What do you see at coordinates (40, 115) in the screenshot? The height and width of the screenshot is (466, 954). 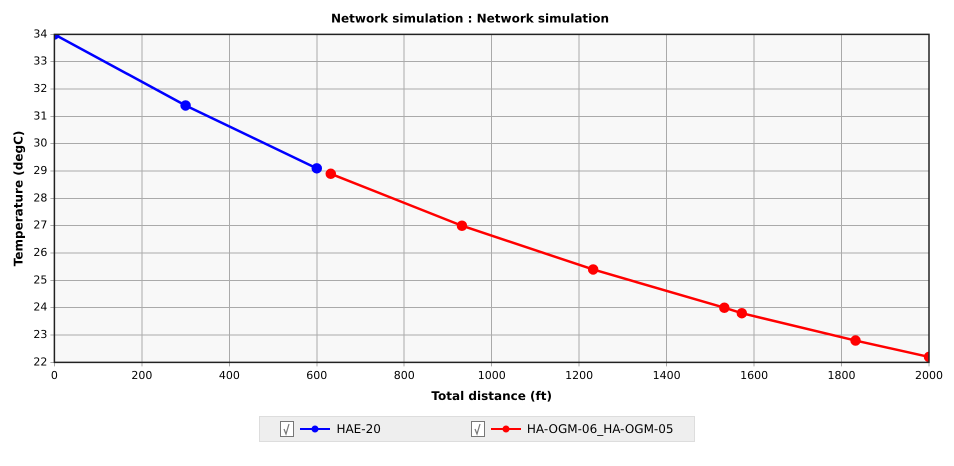 I see `y-tick-label: 31` at bounding box center [40, 115].